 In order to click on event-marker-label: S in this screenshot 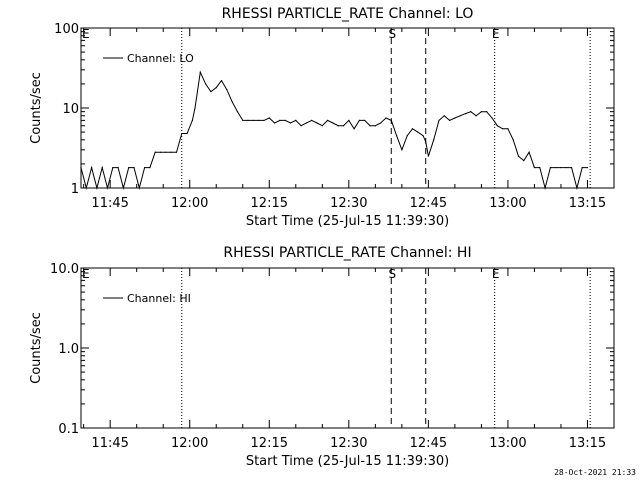, I will do `click(392, 274)`.